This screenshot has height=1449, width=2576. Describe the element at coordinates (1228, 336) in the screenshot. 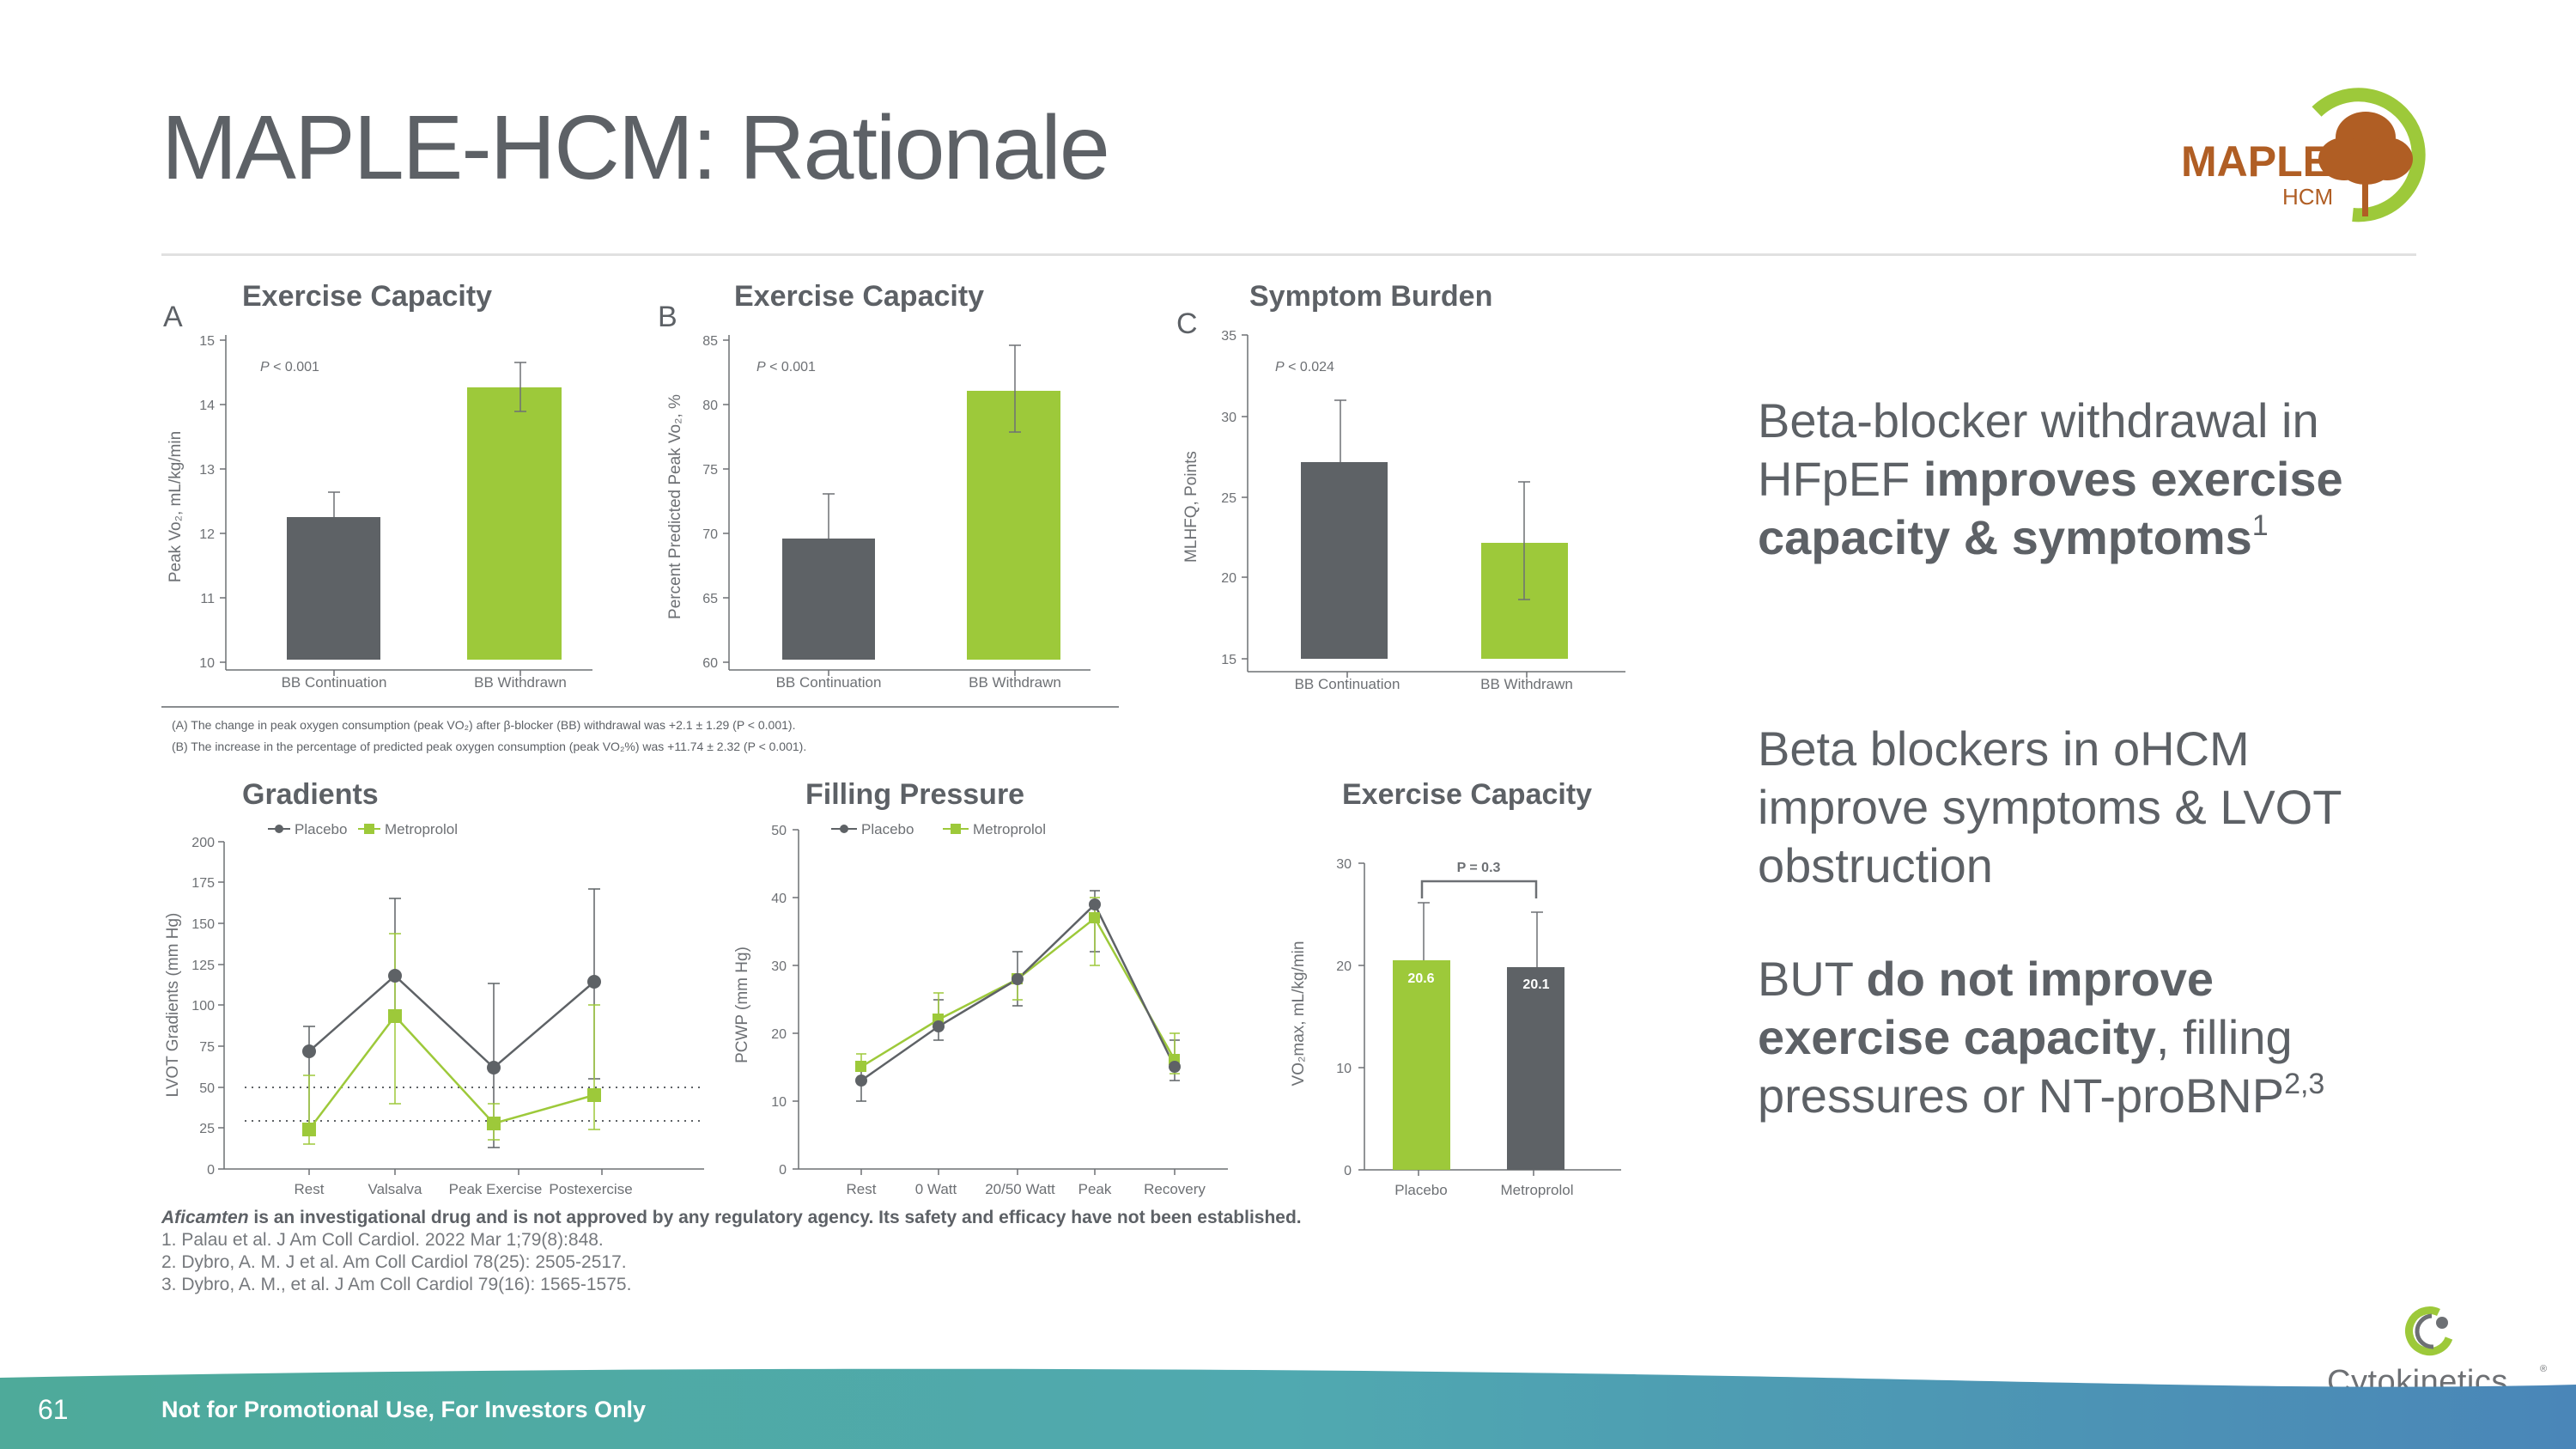

I see `svg-text: 35` at that location.